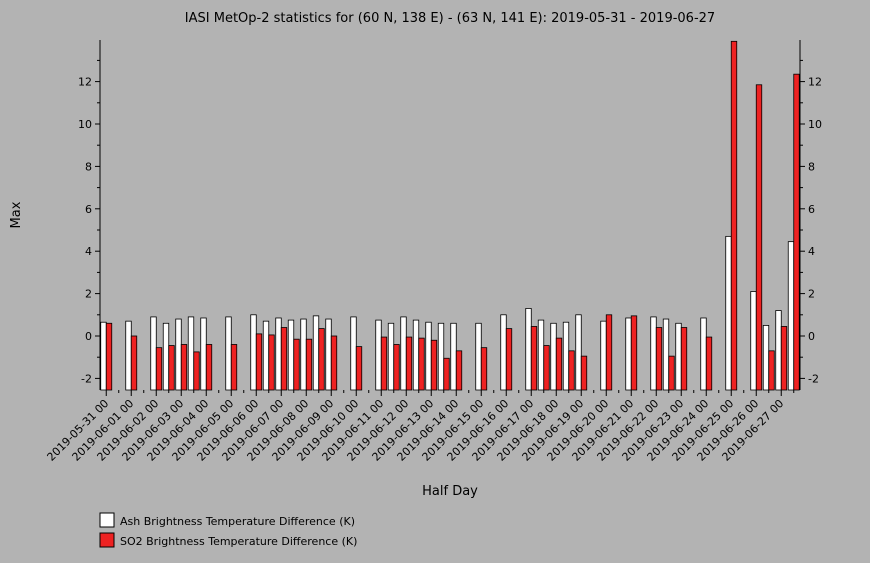  What do you see at coordinates (86, 378) in the screenshot?
I see `y-tick-label-left: -2` at bounding box center [86, 378].